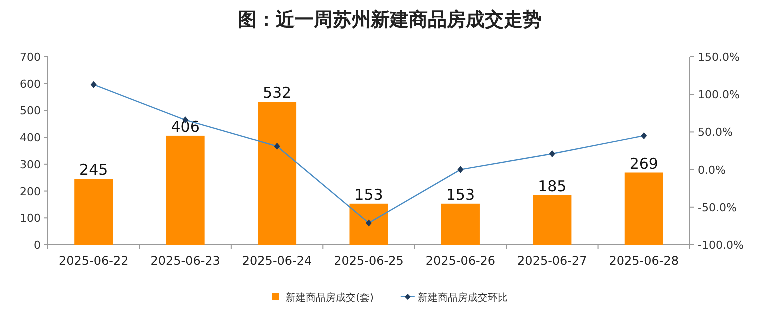 This screenshot has height=328, width=780. I want to click on x-tick-label: 2025-06-23, so click(185, 261).